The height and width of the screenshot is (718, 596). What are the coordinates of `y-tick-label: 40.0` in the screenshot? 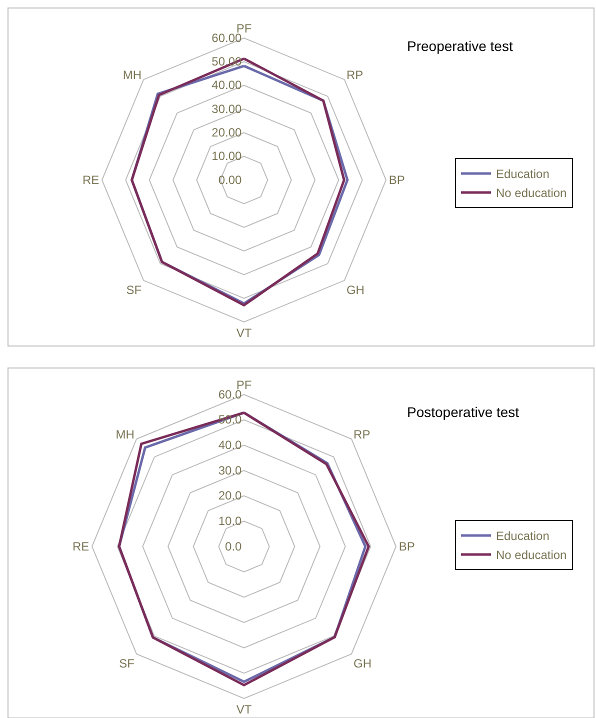 It's located at (230, 445).